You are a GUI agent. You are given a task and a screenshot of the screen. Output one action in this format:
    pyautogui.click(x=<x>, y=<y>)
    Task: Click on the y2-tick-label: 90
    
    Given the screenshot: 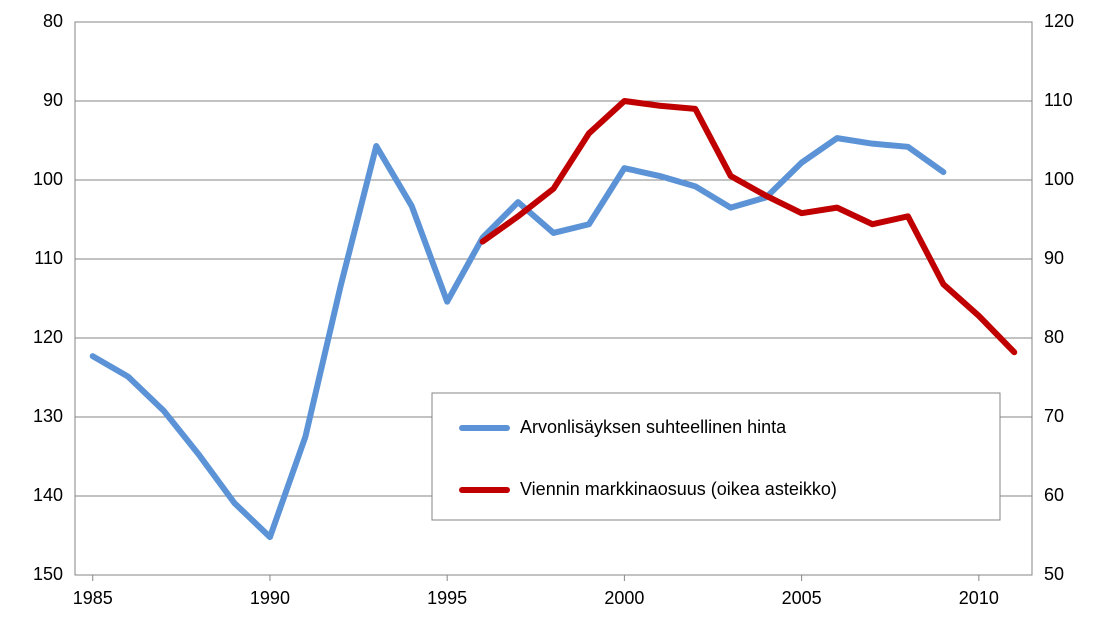 What is the action you would take?
    pyautogui.click(x=1054, y=258)
    